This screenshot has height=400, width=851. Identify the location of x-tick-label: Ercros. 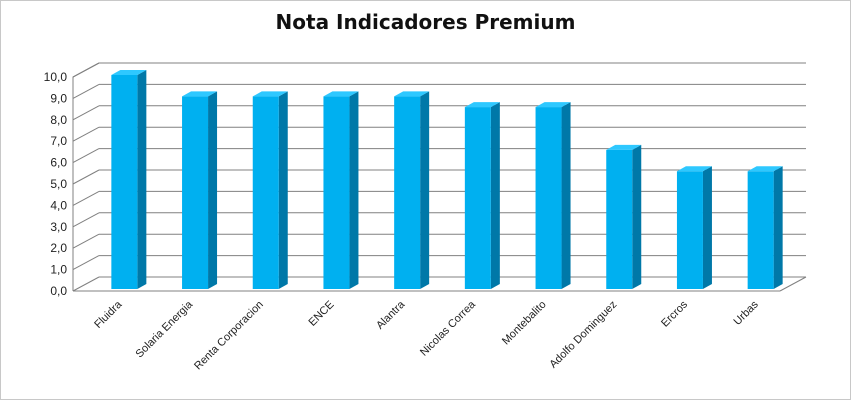
(674, 313).